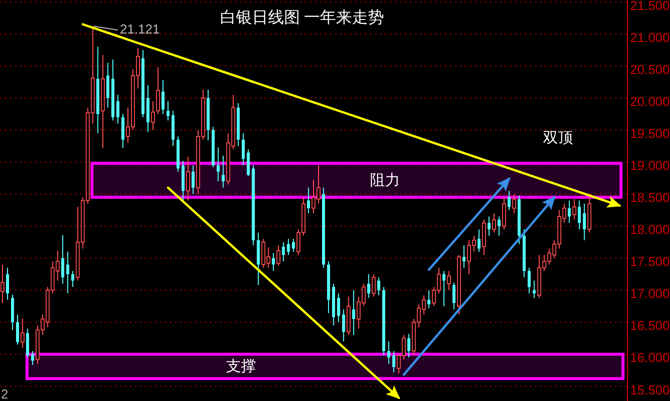  What do you see at coordinates (4, 393) in the screenshot?
I see `annotation: 2` at bounding box center [4, 393].